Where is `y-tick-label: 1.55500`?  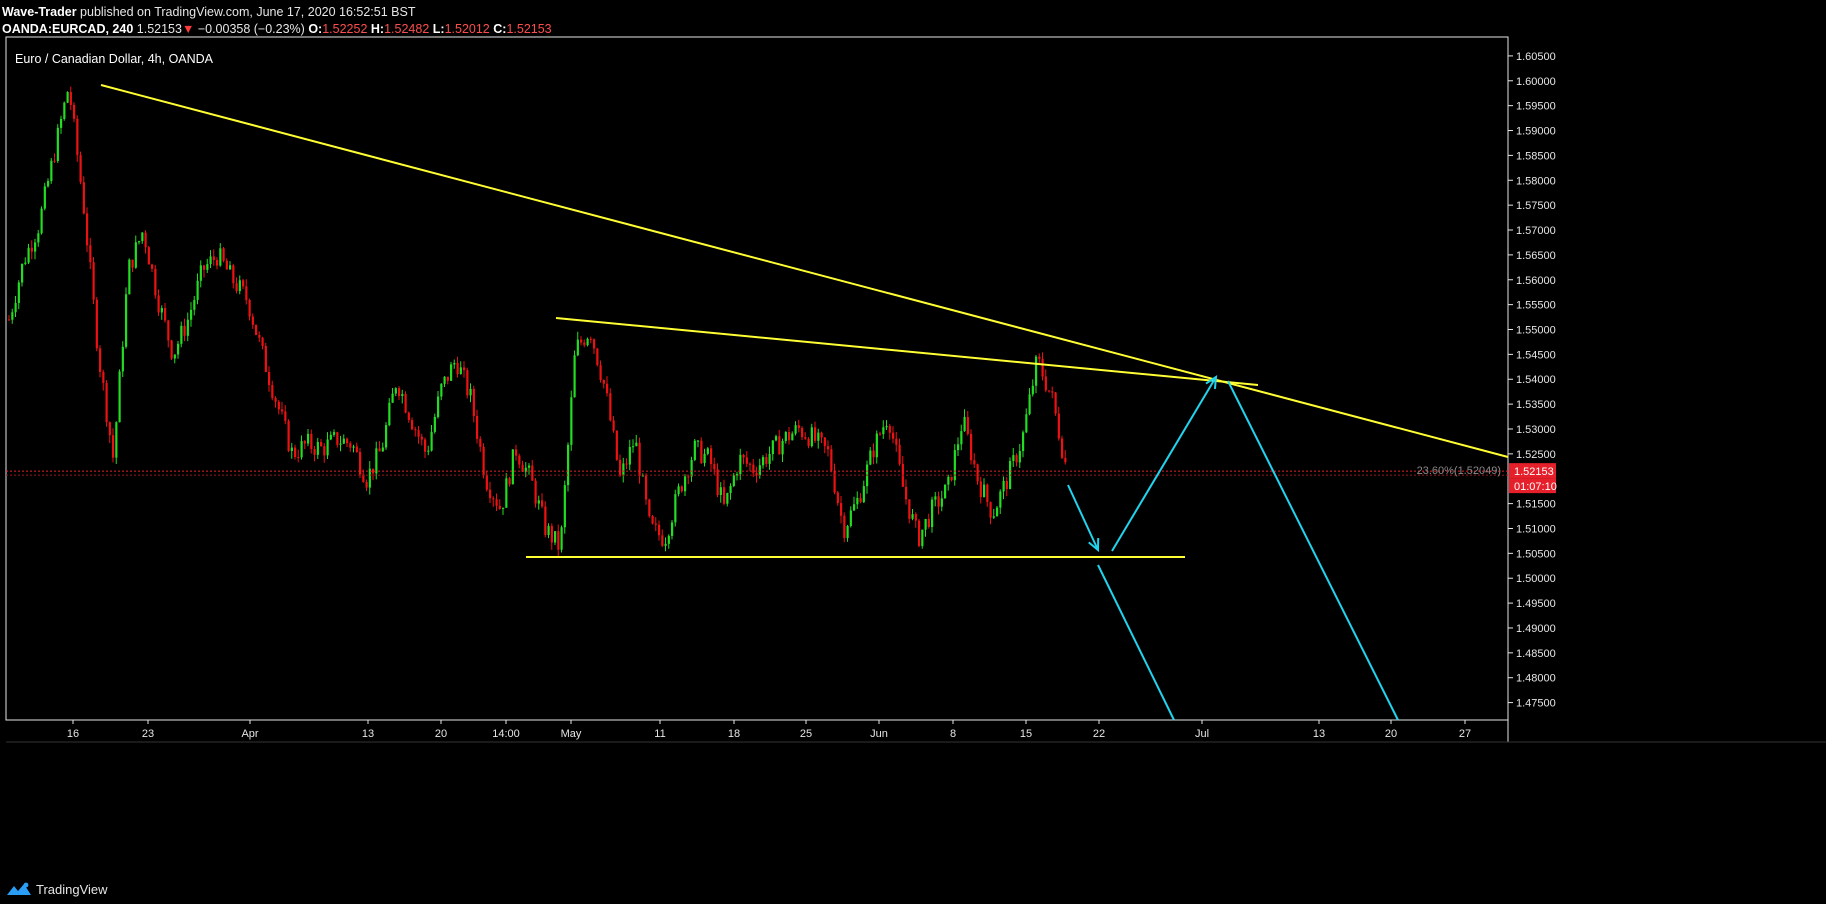
y-tick-label: 1.55500 is located at coordinates (1536, 306).